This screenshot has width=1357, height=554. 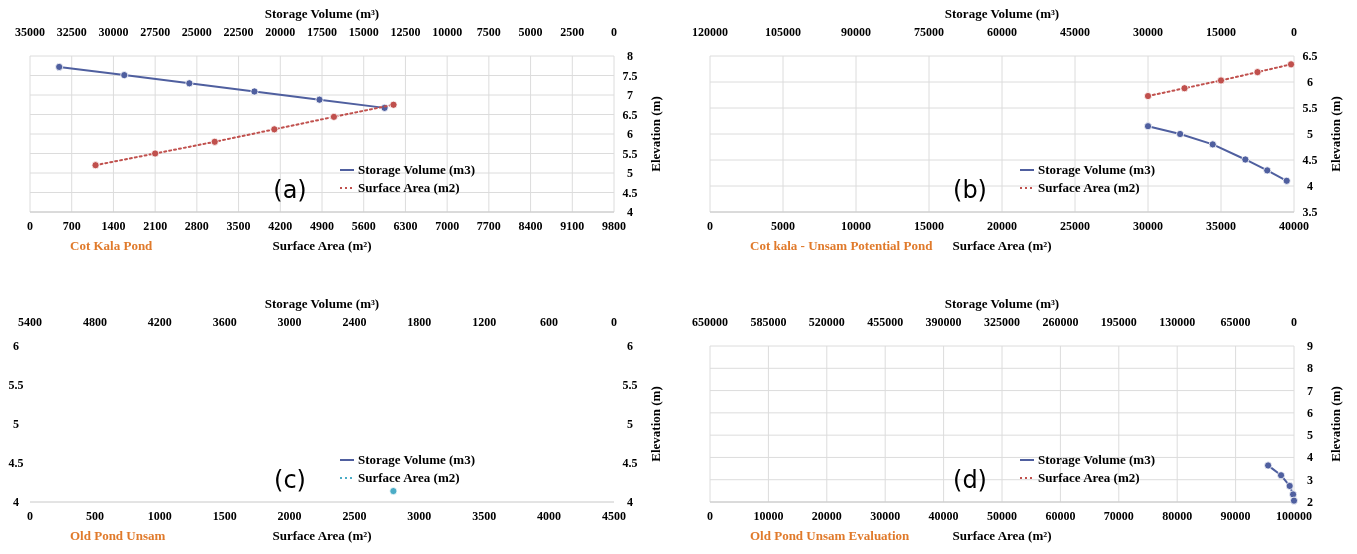 What do you see at coordinates (419, 322) in the screenshot?
I see `x2-tick-label: 1800` at bounding box center [419, 322].